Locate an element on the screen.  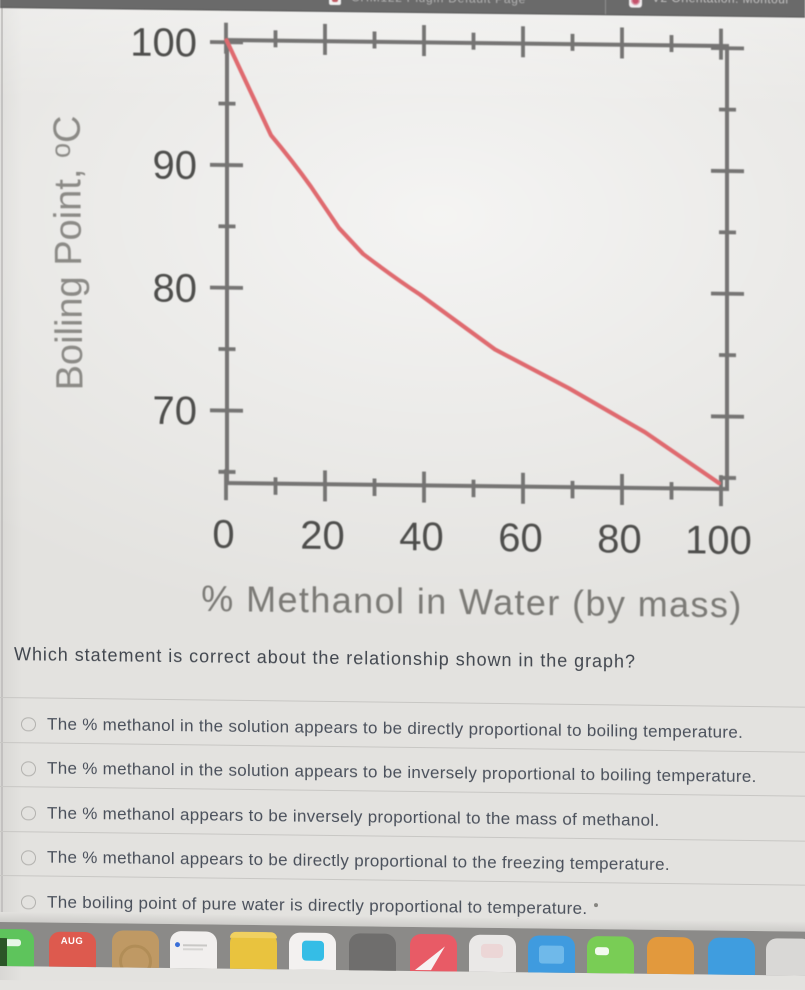
svg-text: 20 is located at coordinates (322, 536).